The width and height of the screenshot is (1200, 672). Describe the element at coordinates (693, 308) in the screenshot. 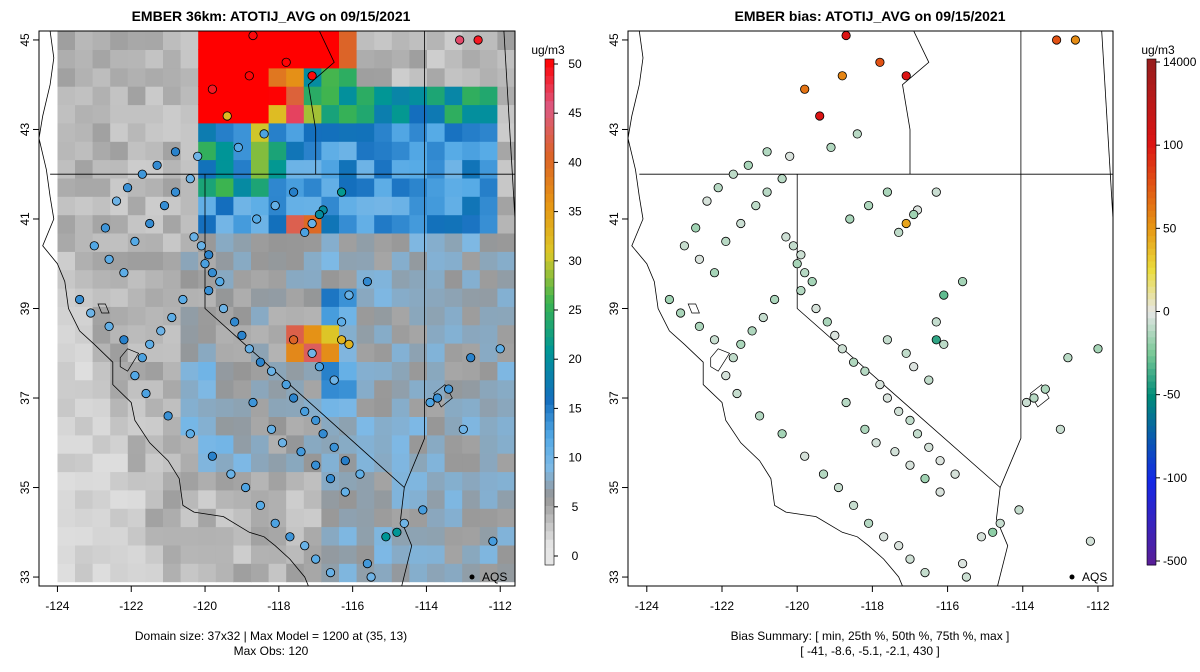

I see `lake-outline` at that location.